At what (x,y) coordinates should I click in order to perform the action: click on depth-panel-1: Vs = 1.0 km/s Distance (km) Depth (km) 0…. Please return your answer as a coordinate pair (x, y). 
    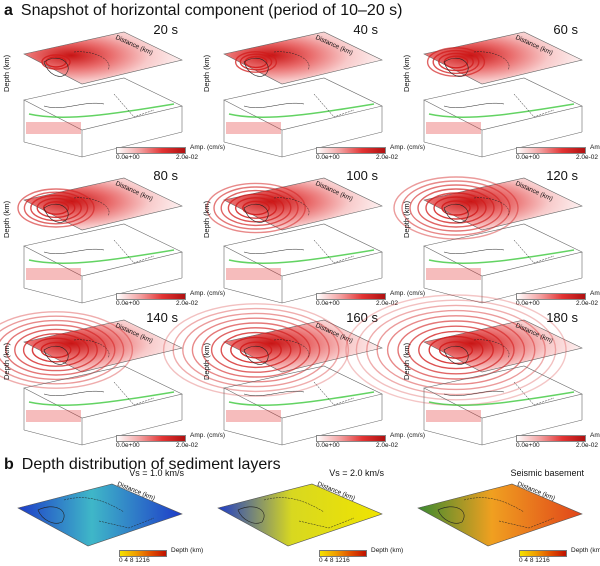
    Looking at the image, I should click on (103, 516).